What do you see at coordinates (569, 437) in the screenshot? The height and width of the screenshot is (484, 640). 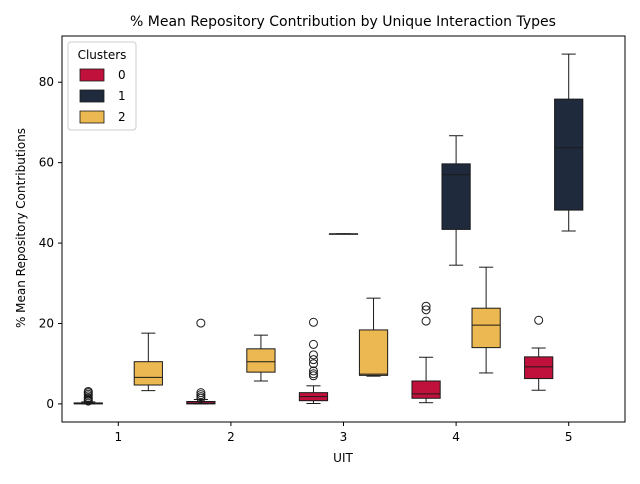 I see `x-tick-label: 5` at bounding box center [569, 437].